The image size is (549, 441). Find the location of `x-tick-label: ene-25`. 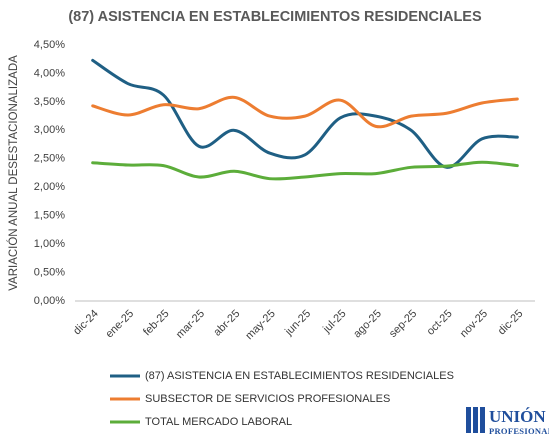

x-tick-label: ene-25 is located at coordinates (120, 324).